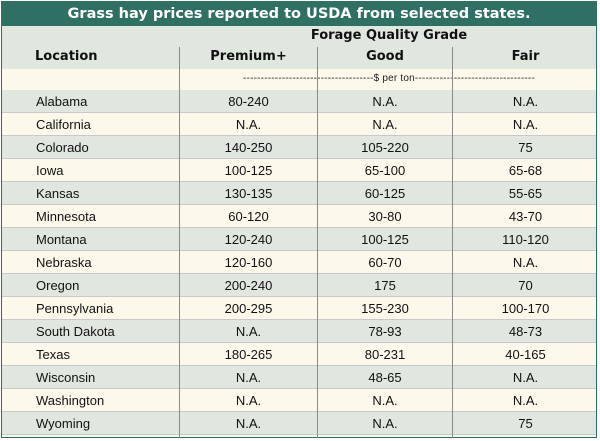  Describe the element at coordinates (248, 193) in the screenshot. I see `premium-cell: 130-135` at that location.